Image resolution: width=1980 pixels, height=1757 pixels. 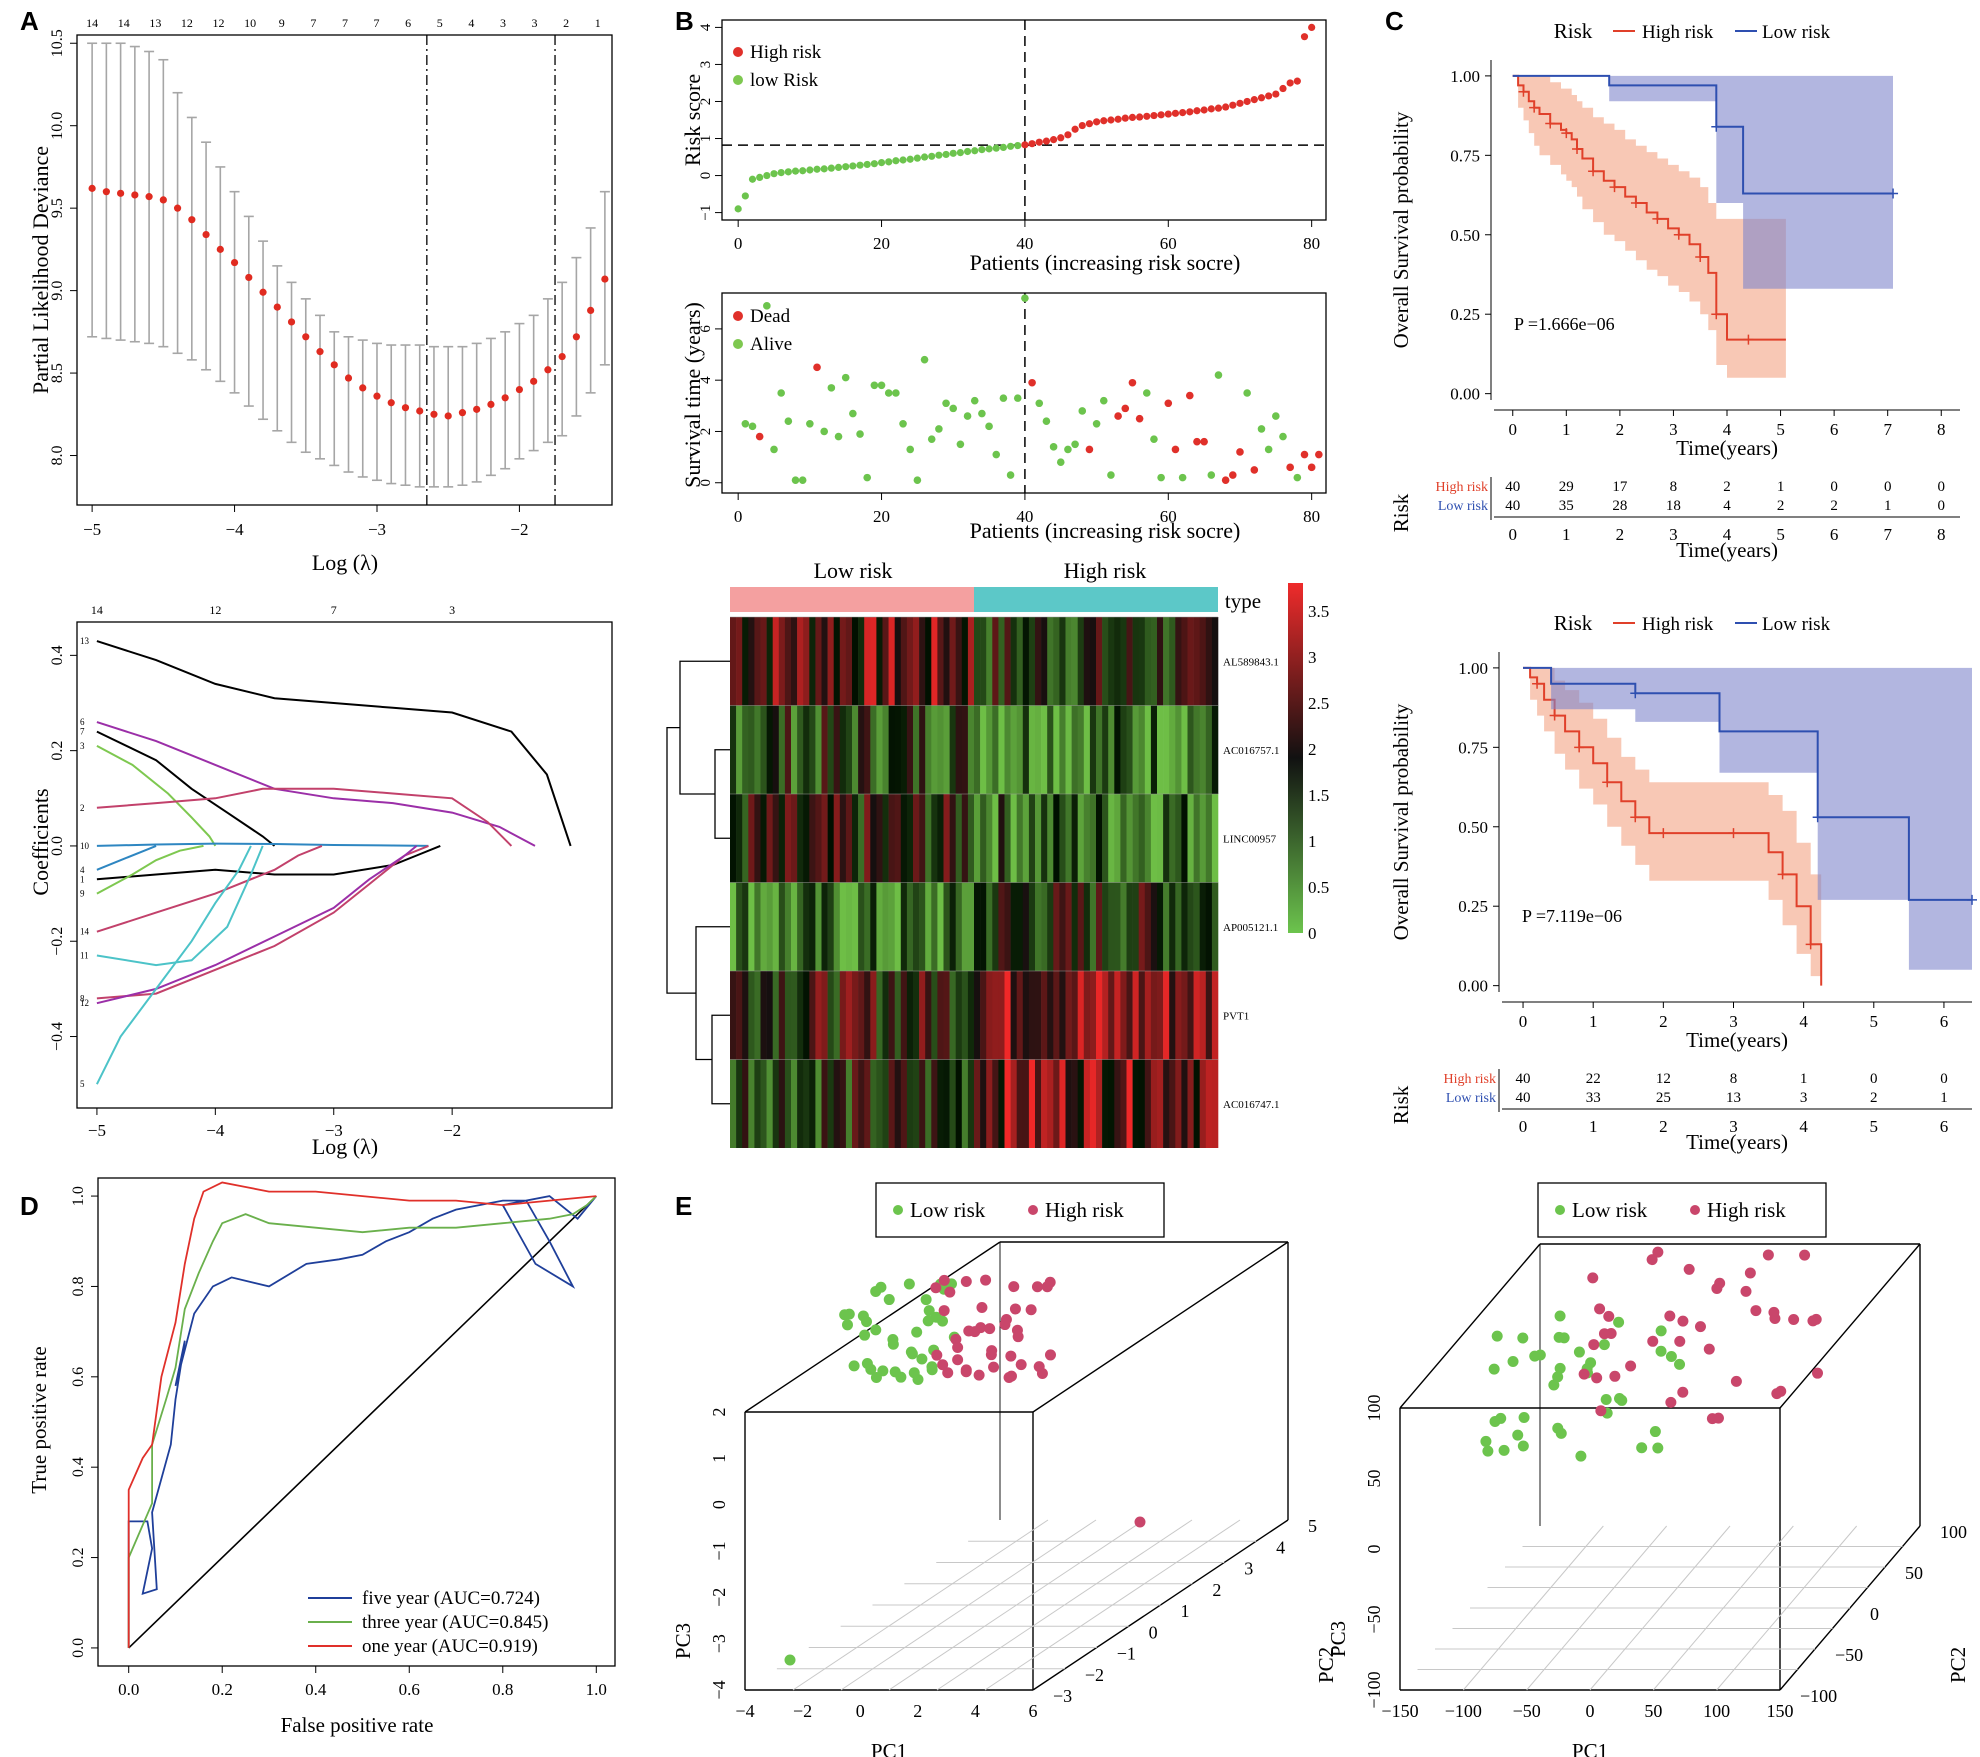 I want to click on x-tick-label: 5, so click(x=1874, y=1126).